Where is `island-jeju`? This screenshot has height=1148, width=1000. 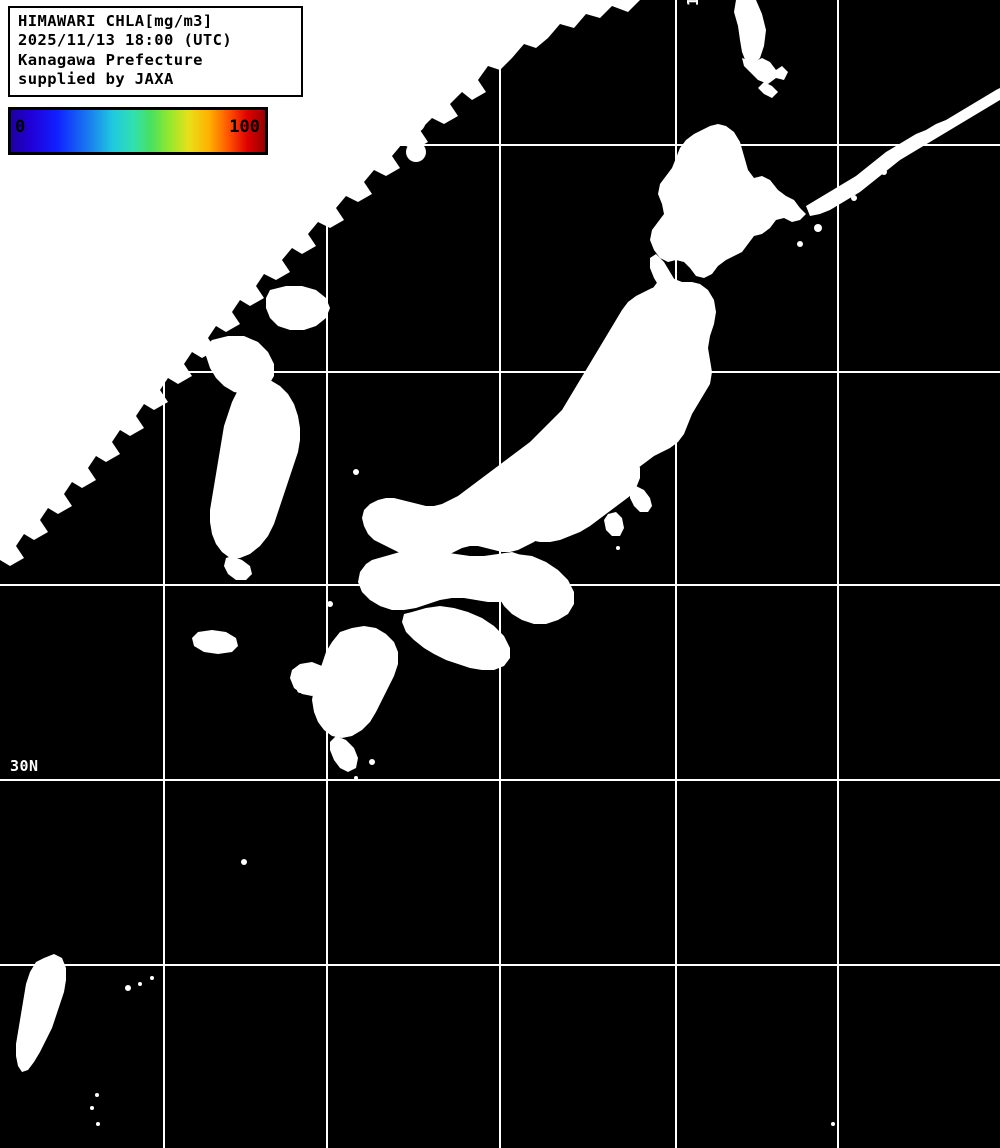
island-jeju is located at coordinates (215, 642).